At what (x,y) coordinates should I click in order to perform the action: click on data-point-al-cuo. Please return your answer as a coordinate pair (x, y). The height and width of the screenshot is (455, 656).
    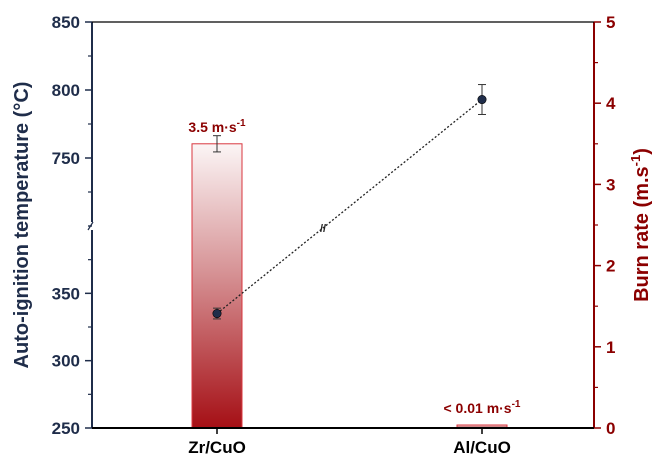
    Looking at the image, I should click on (482, 100).